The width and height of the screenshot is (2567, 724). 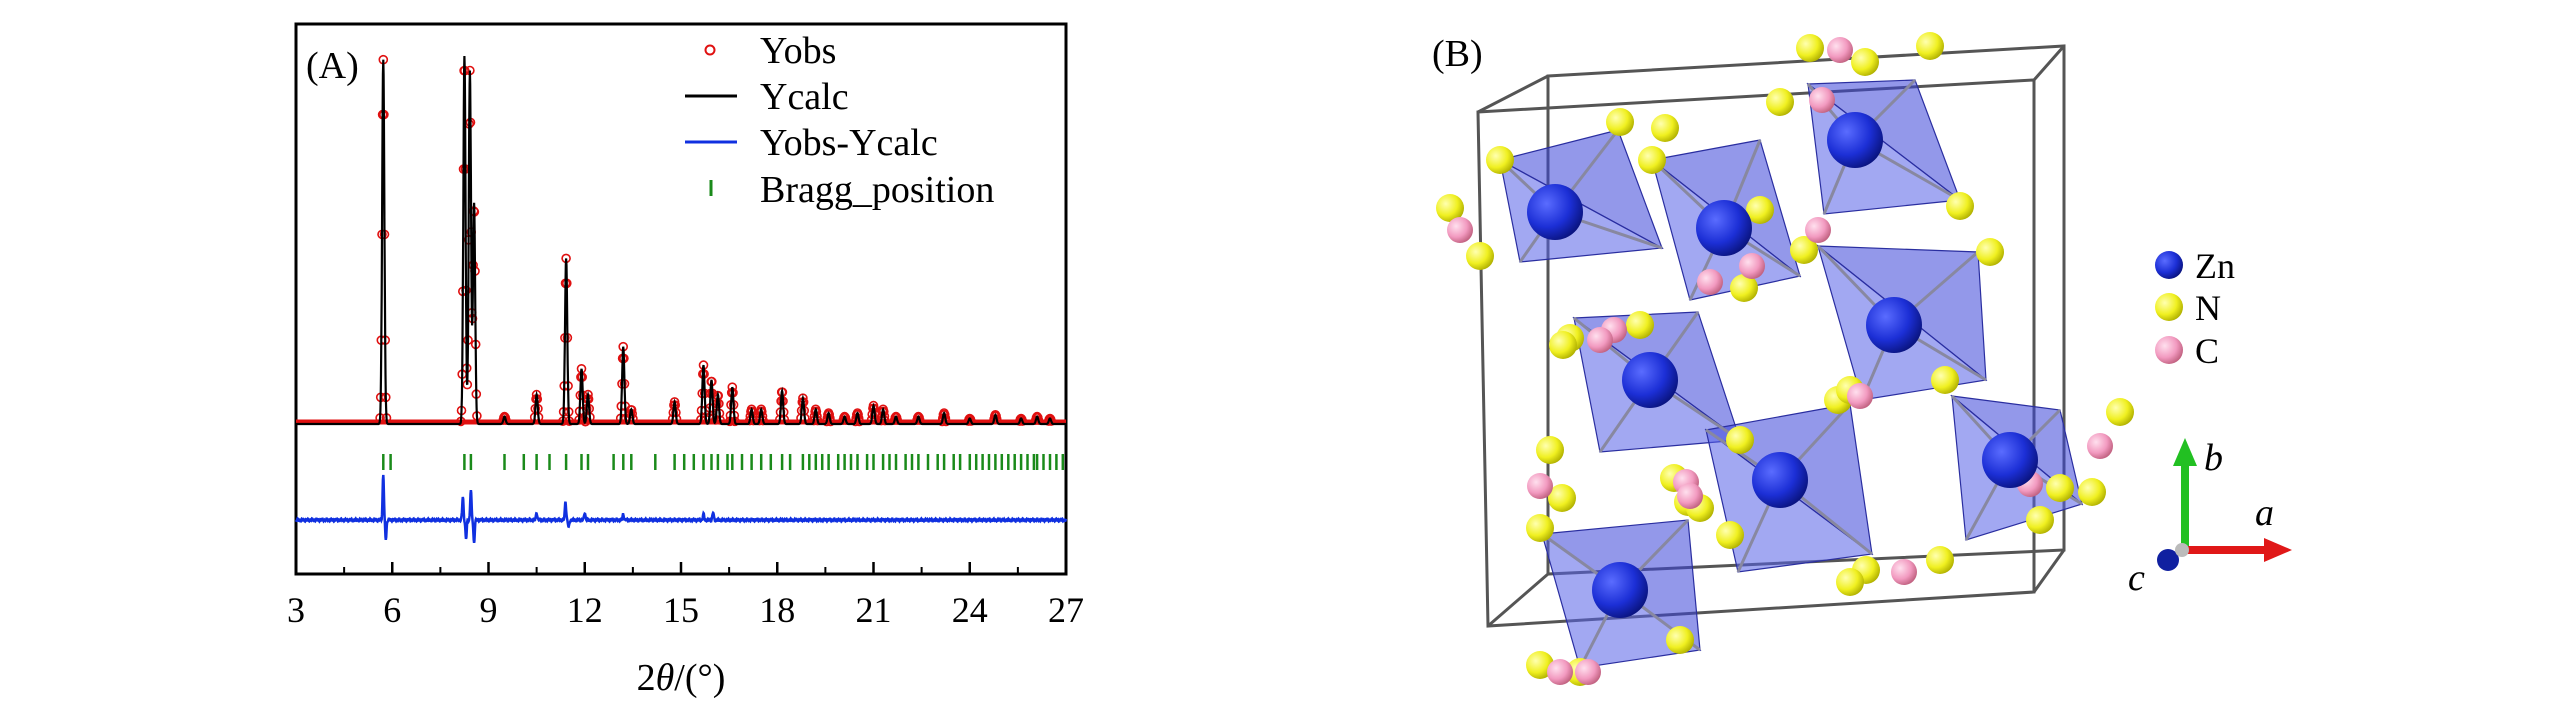 I want to click on atom-legend: Zn N C, so click(x=2195, y=308).